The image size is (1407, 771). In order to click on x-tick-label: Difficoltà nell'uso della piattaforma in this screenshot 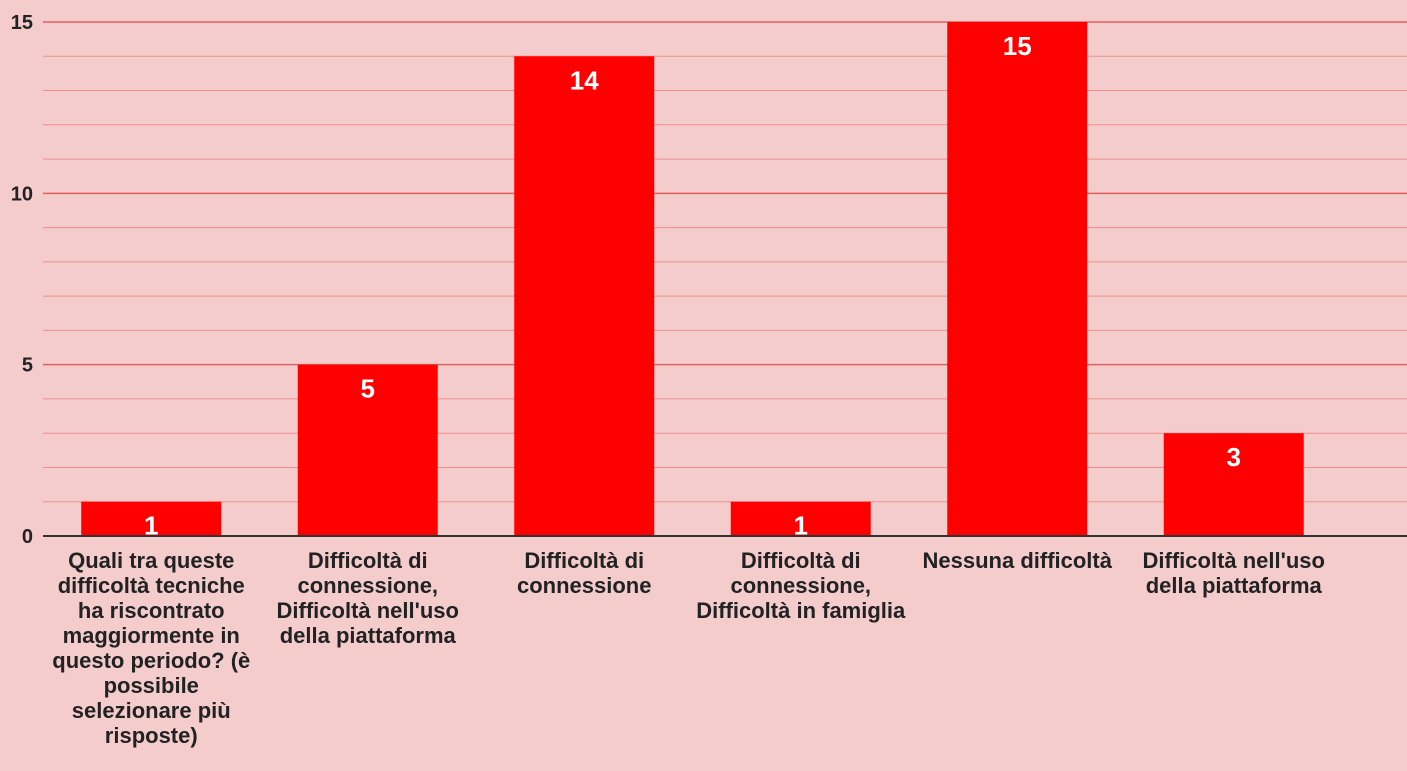, I will do `click(1233, 573)`.